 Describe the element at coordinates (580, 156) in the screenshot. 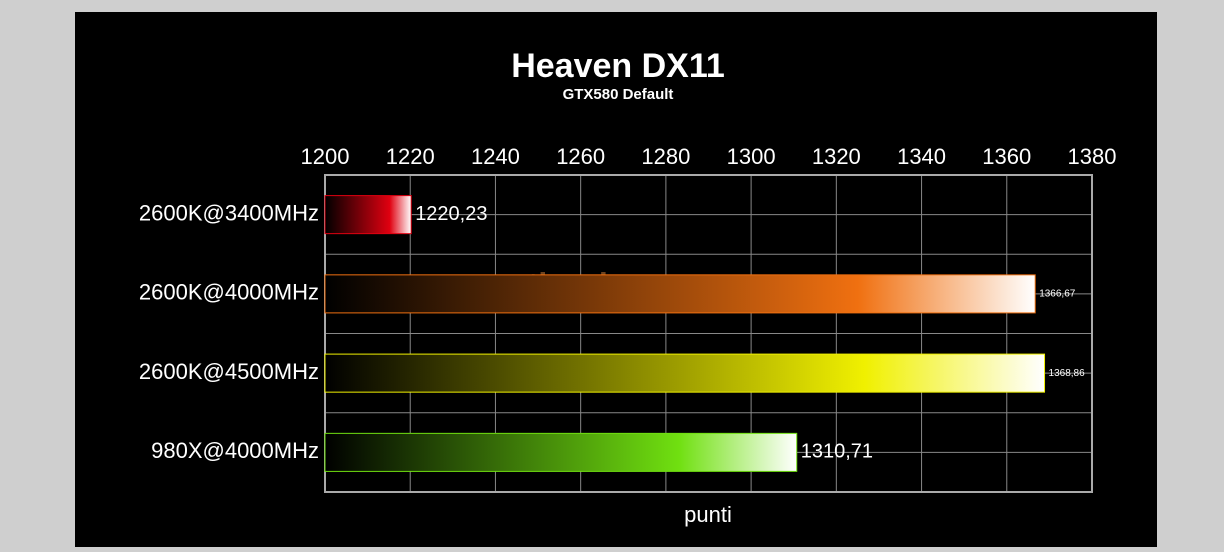

I see `x-tick-label: 1260` at that location.